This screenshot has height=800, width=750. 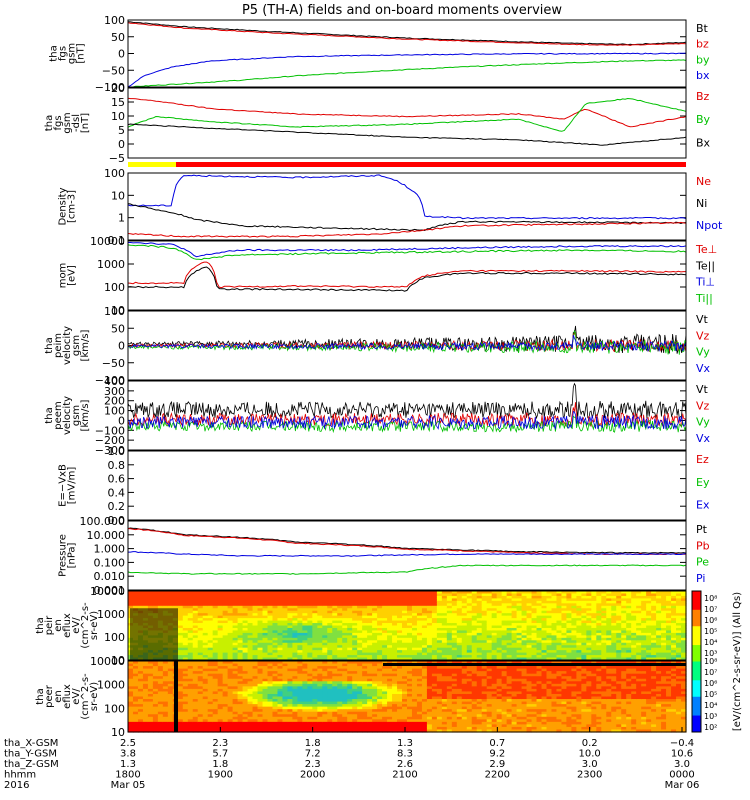 I want to click on panel-frame, so click(x=407, y=415).